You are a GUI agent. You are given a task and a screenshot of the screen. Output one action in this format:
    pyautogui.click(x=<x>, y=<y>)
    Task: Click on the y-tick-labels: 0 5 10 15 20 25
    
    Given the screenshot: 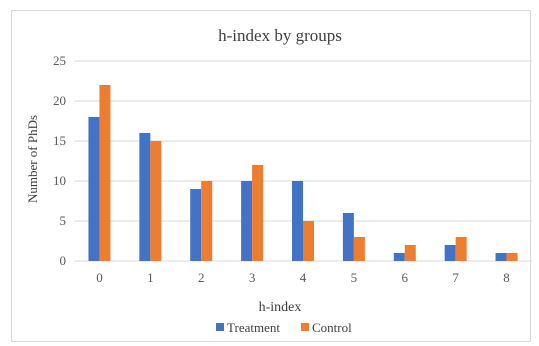 What is the action you would take?
    pyautogui.click(x=59, y=160)
    